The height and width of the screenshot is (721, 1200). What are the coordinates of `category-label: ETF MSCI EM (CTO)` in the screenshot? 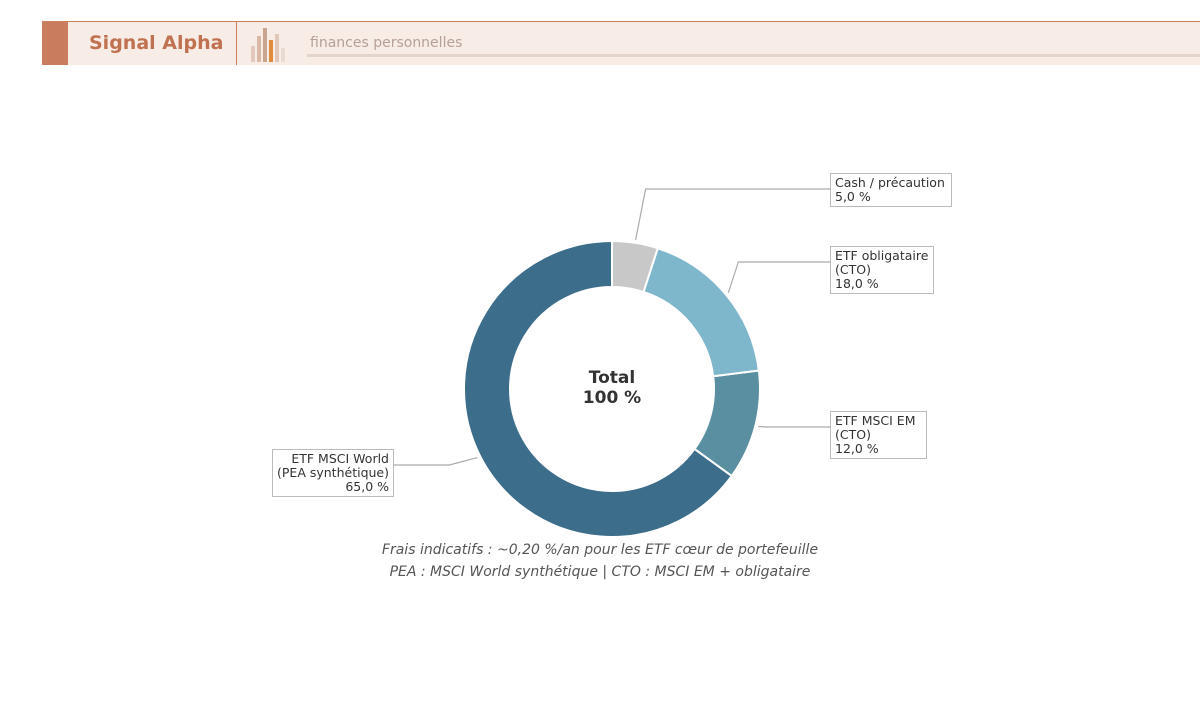 It's located at (875, 427).